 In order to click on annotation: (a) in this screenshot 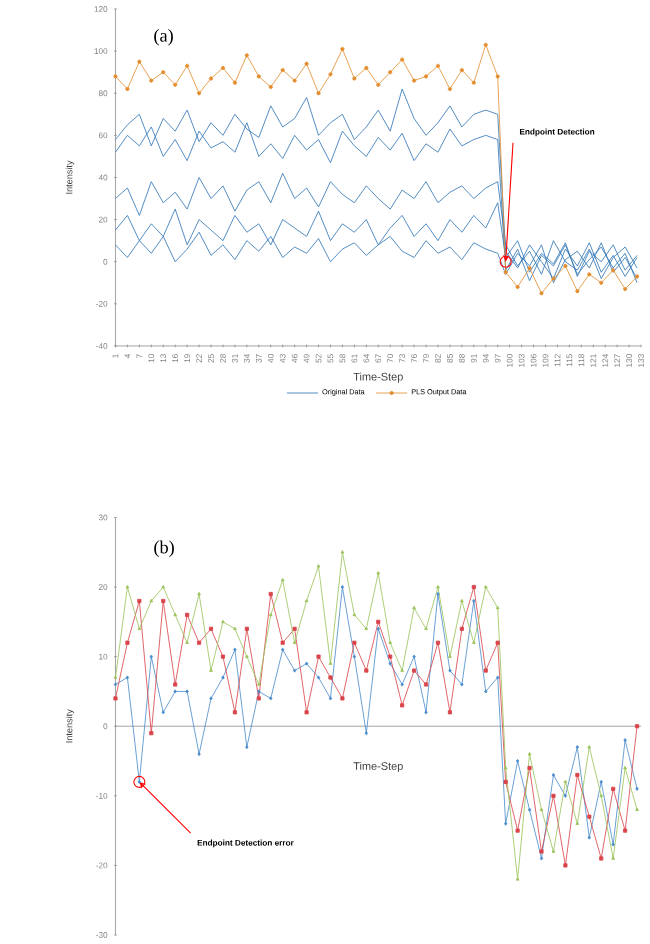, I will do `click(163, 37)`.